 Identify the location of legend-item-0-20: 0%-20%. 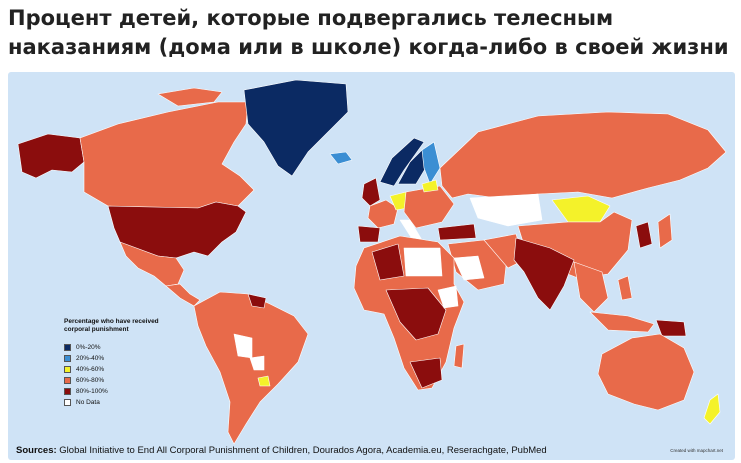
(124, 347).